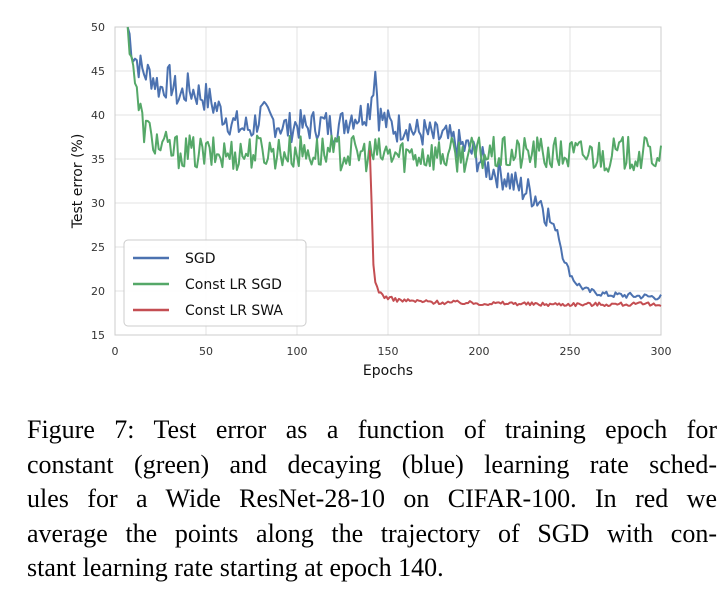 The image size is (727, 606). I want to click on x-tick-label: 200, so click(479, 351).